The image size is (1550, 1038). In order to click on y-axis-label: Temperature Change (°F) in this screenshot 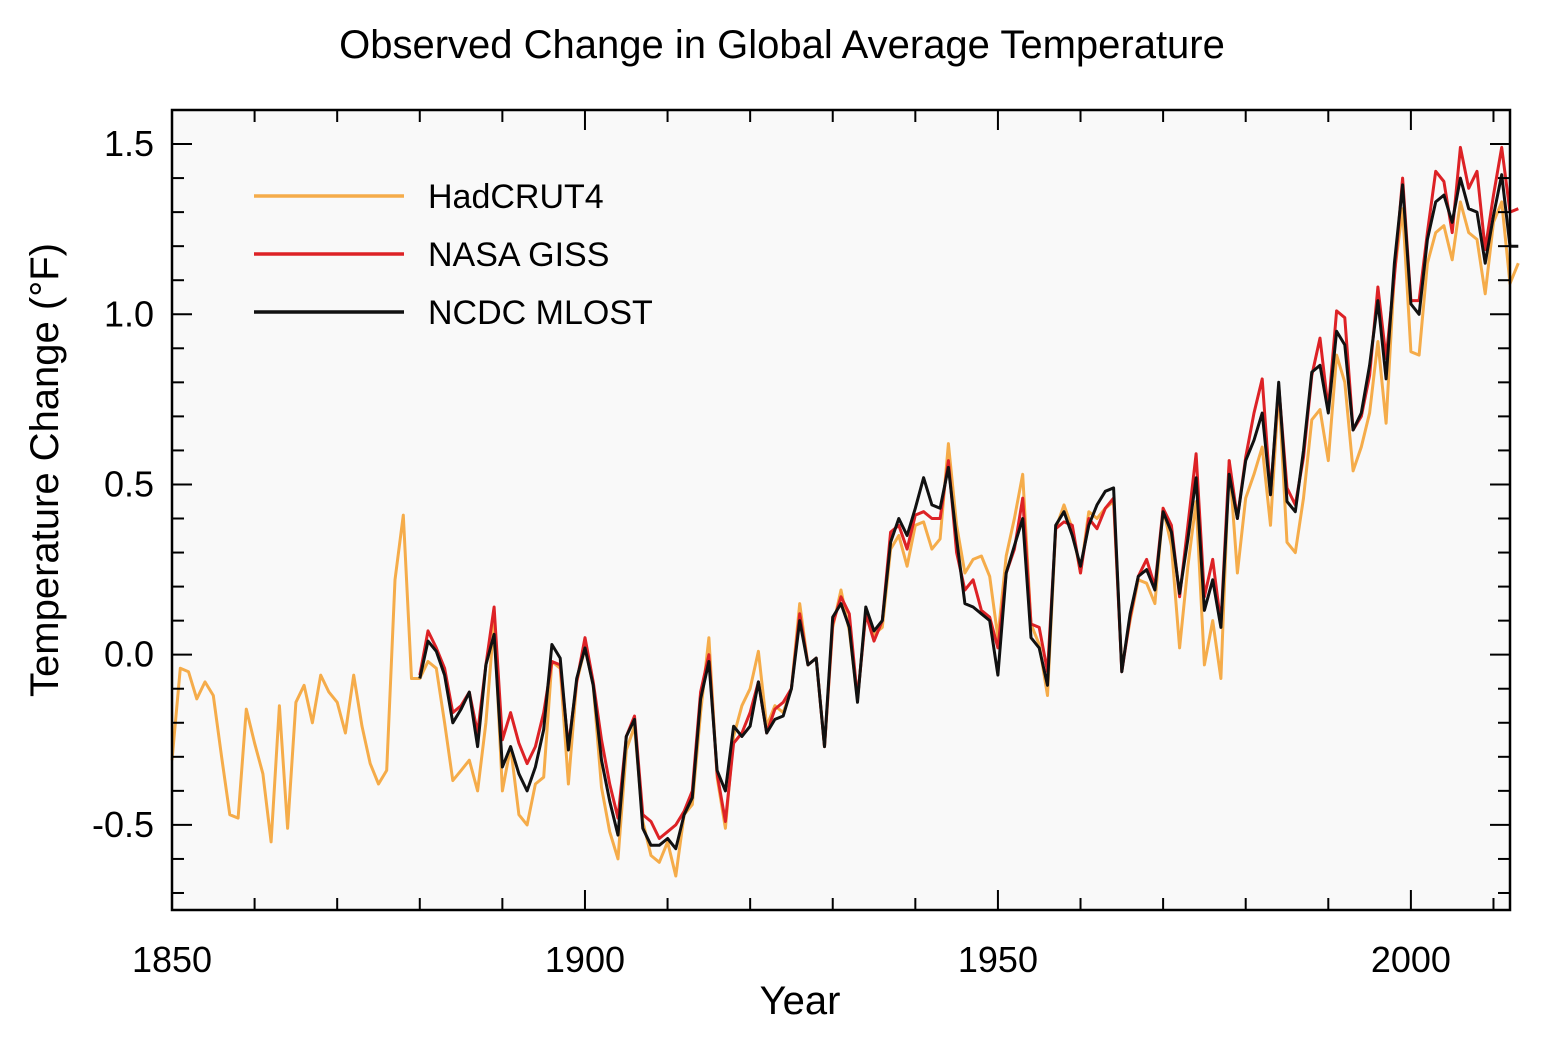, I will do `click(45, 470)`.